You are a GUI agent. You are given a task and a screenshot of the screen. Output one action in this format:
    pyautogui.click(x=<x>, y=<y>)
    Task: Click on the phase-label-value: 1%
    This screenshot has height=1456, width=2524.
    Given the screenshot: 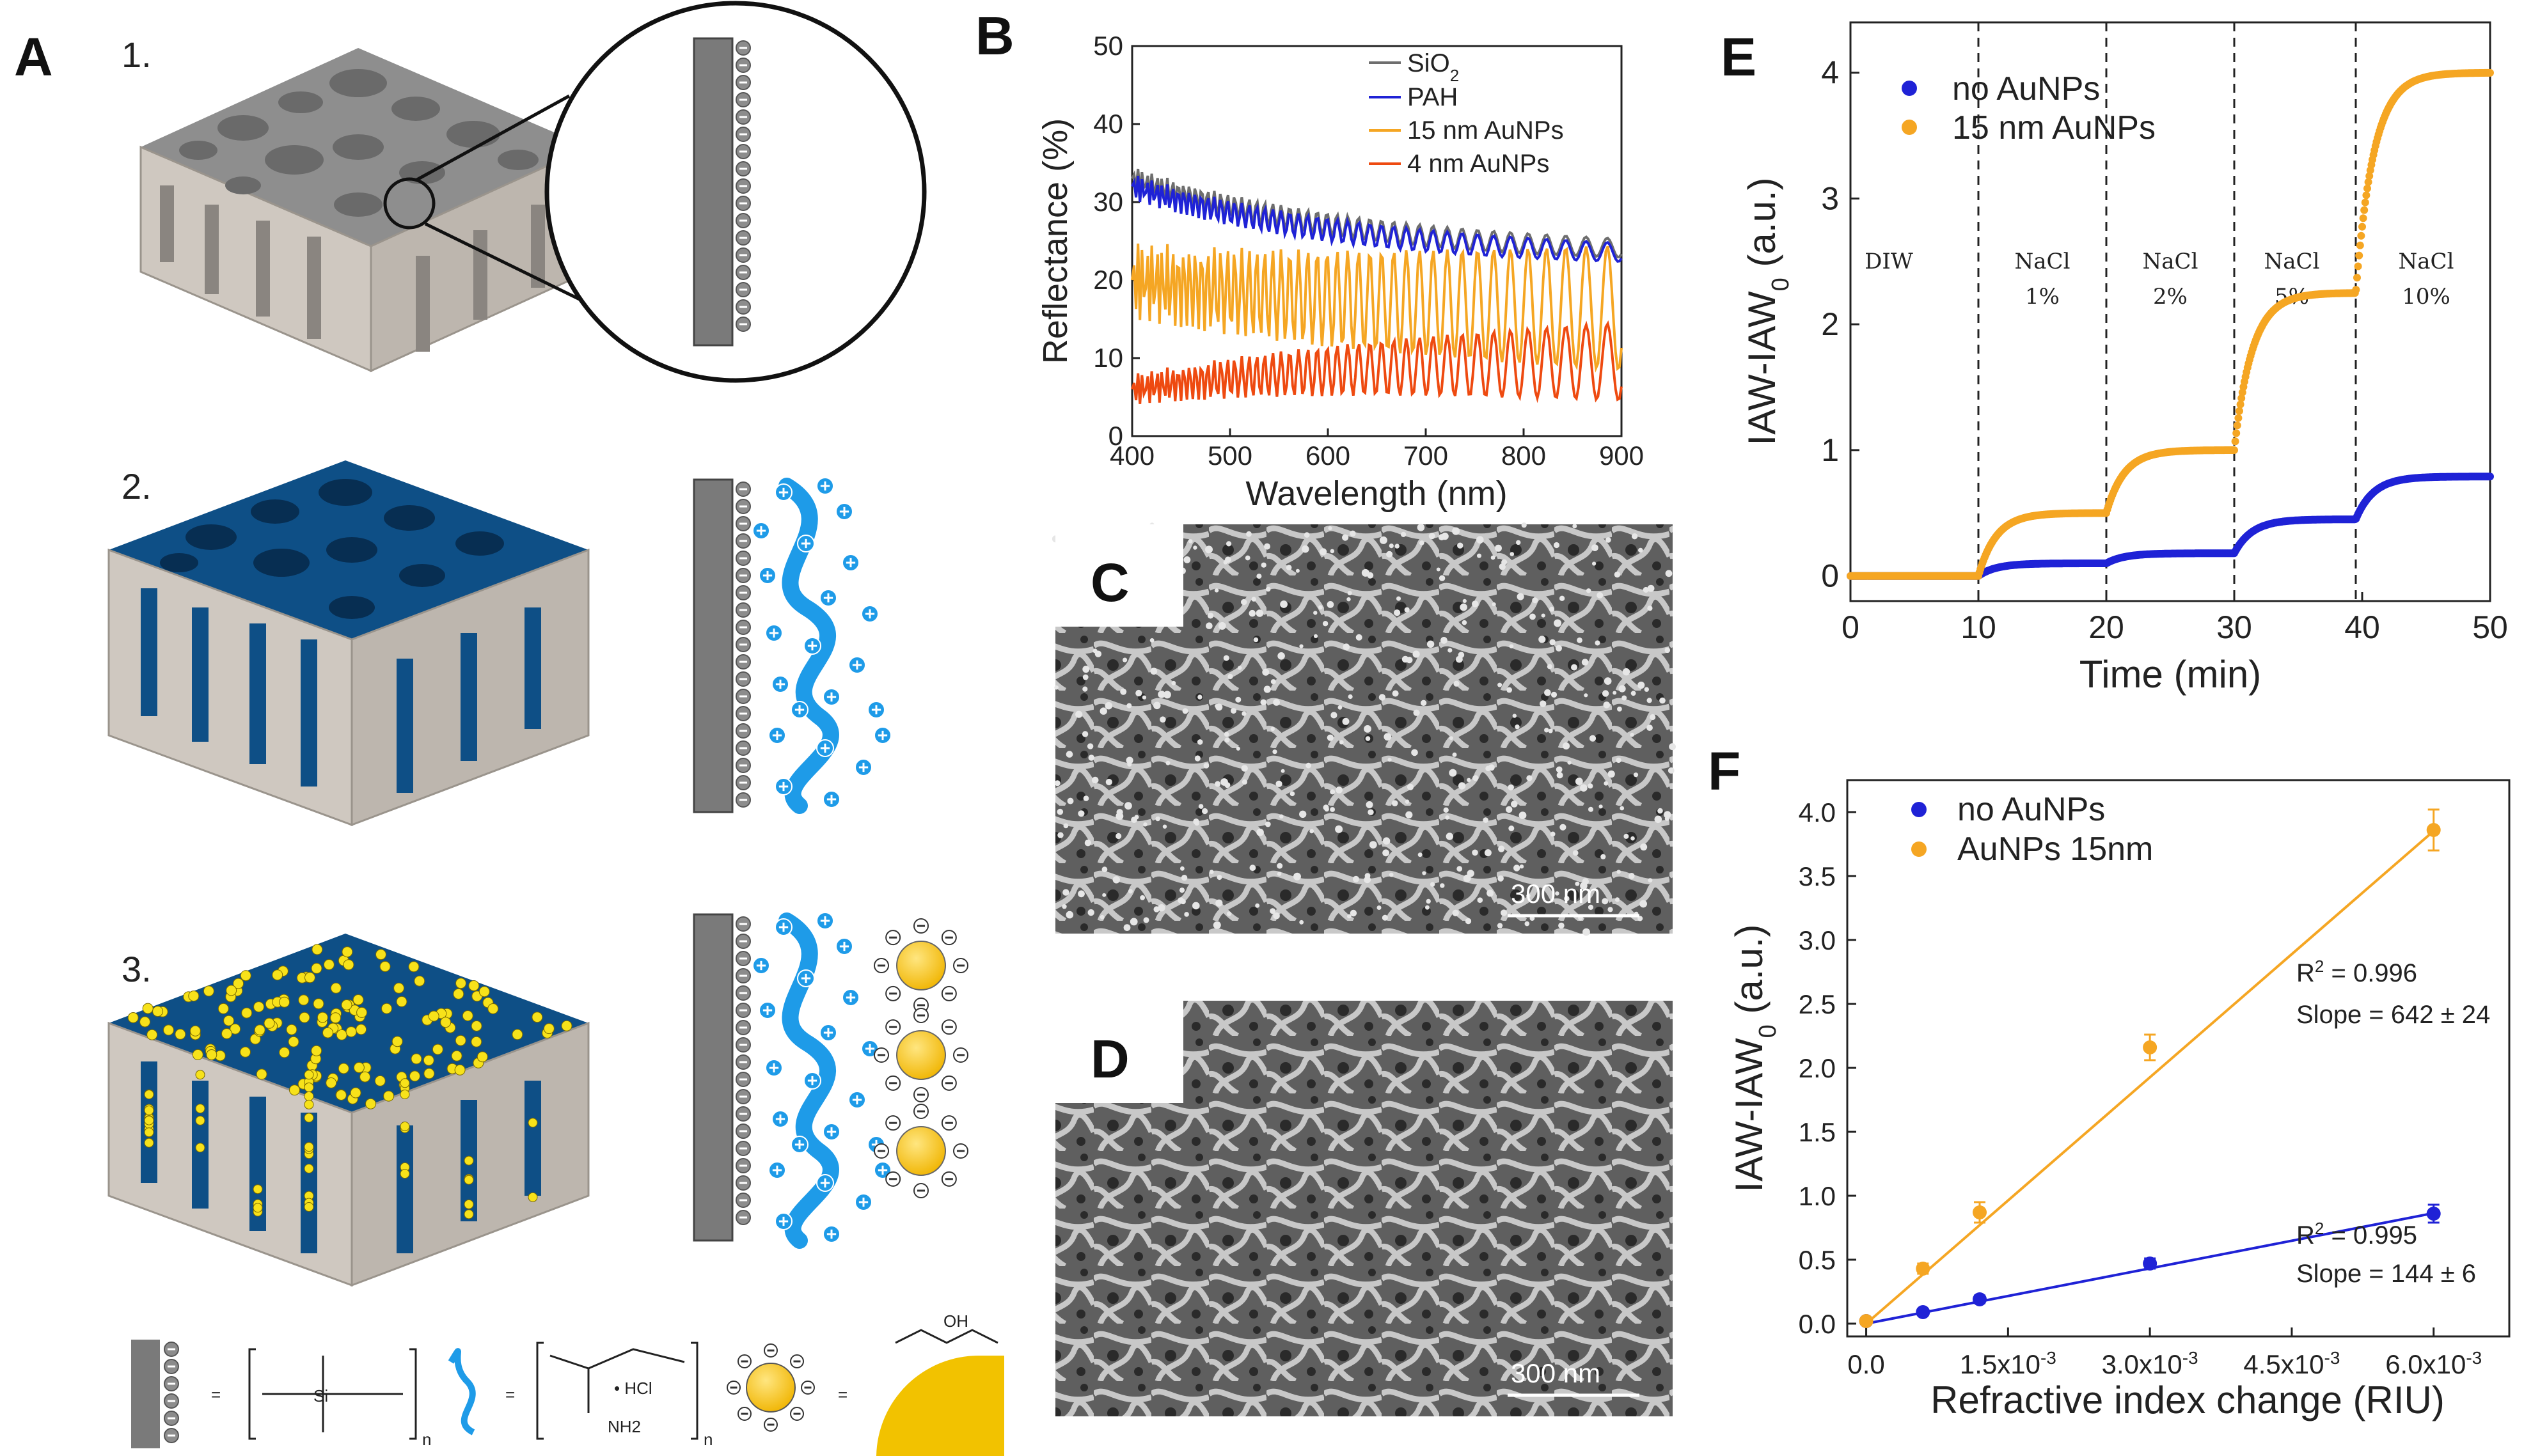 What is the action you would take?
    pyautogui.click(x=2042, y=296)
    